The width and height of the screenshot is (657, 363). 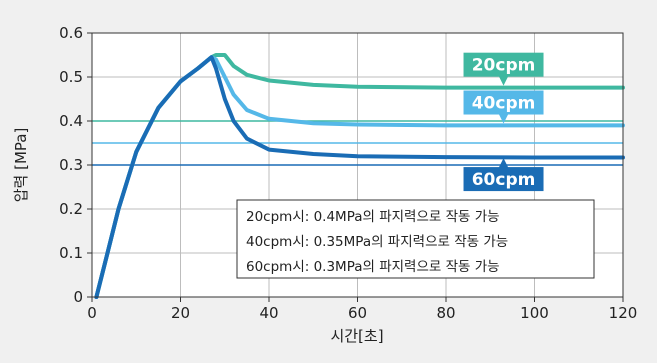 I want to click on annotation-line: 40cpm시: 0.35MPa의 파지력으로 작동 가능, so click(x=377, y=242).